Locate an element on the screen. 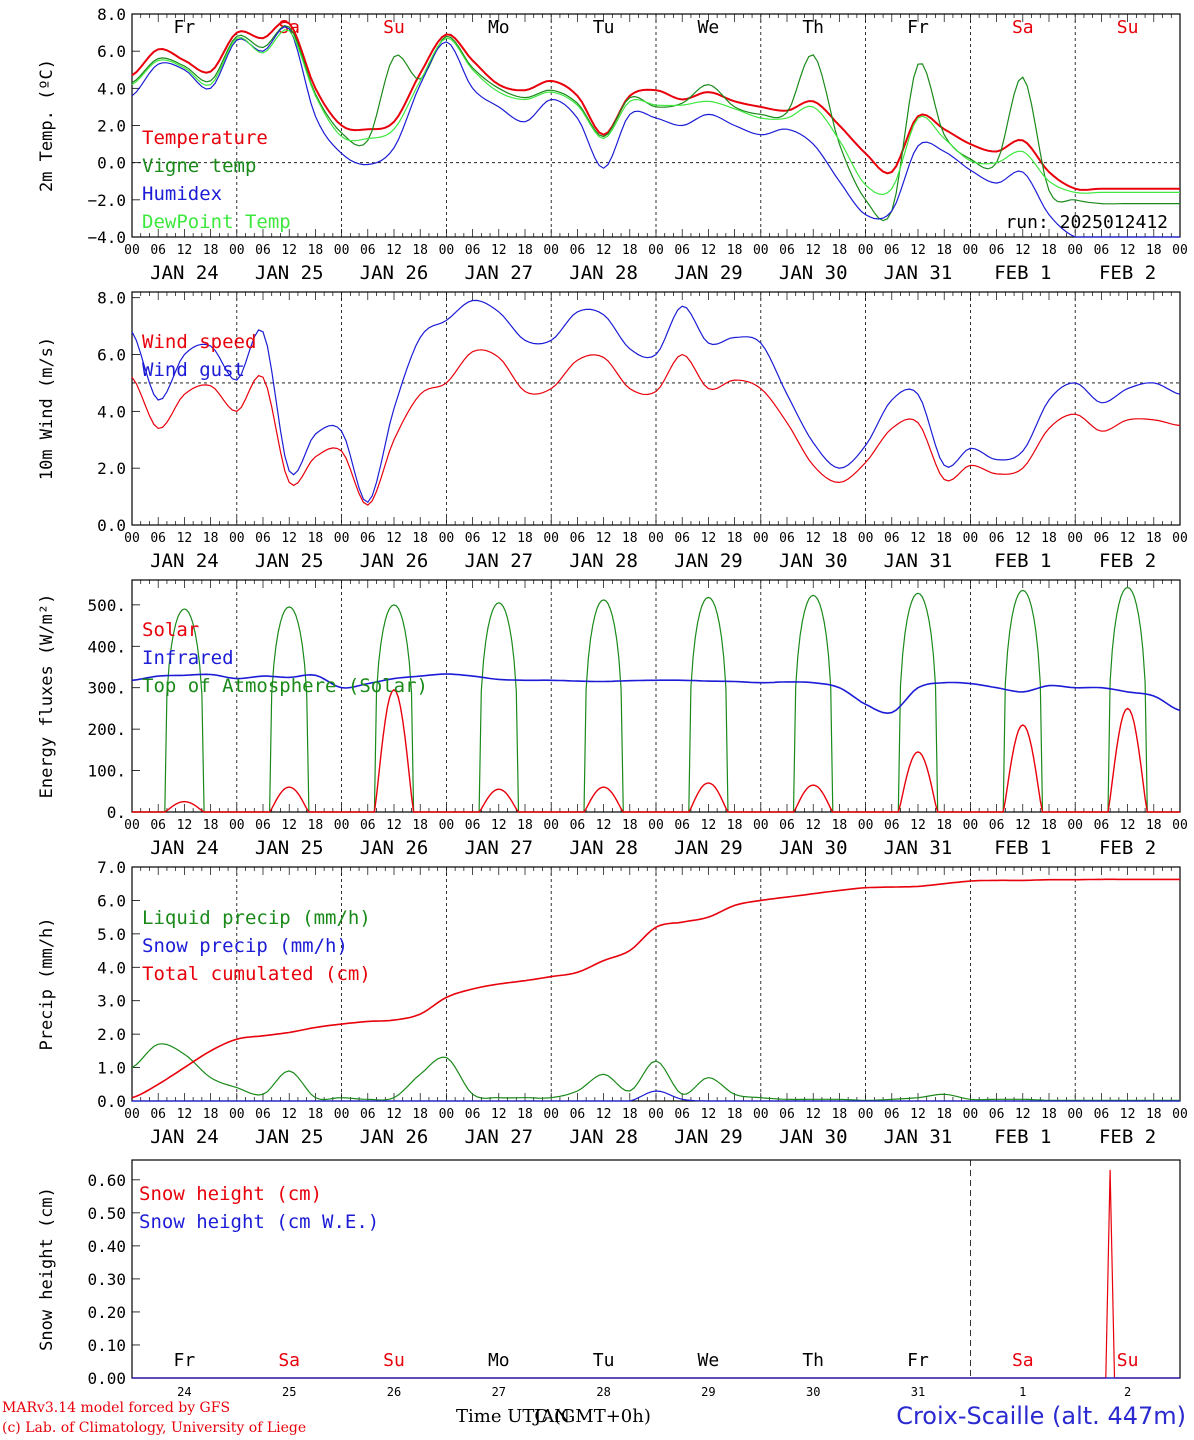 The image size is (1194, 1440). legend-label: Total cumulated (cm) is located at coordinates (256, 974).